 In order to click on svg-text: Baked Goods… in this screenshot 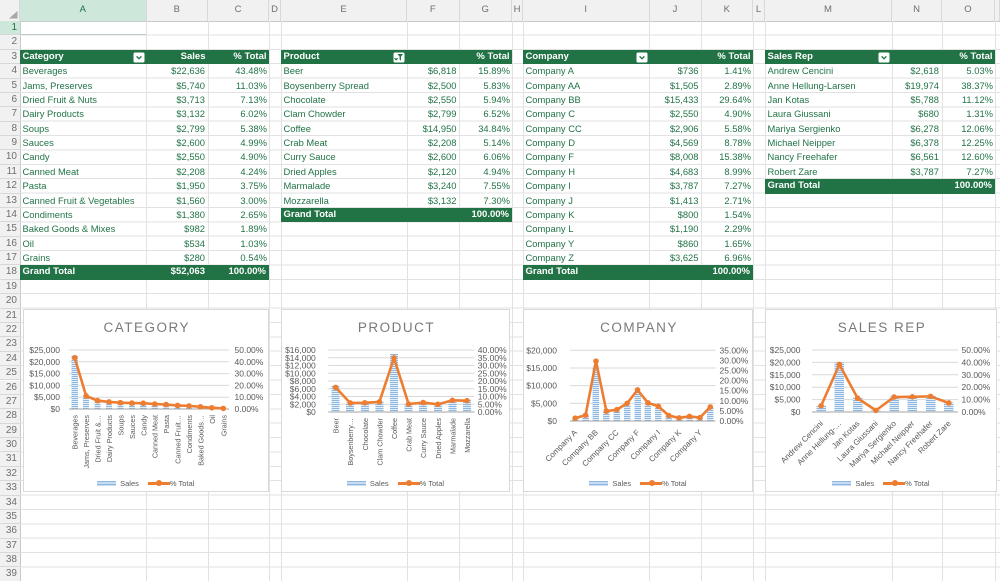, I will do `click(200, 440)`.